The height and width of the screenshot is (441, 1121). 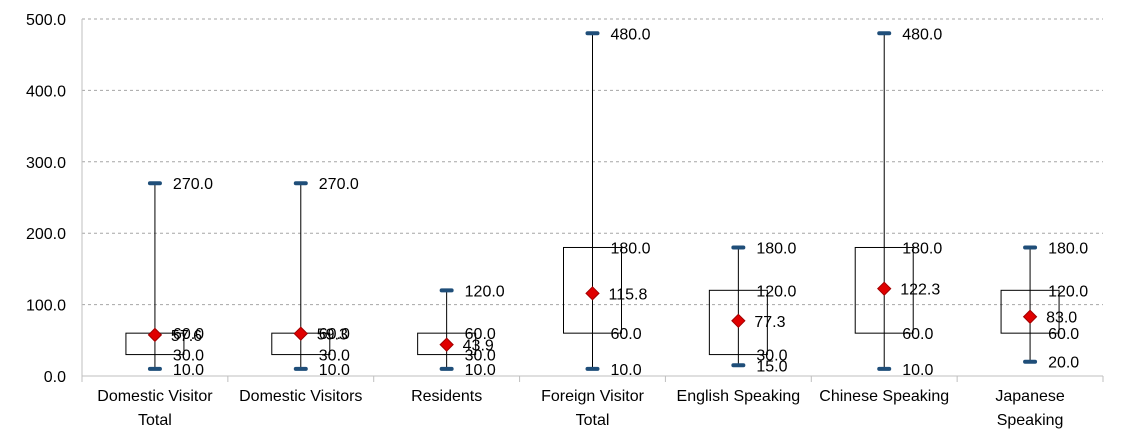 I want to click on y-tick-label: 200.0, so click(x=46, y=234).